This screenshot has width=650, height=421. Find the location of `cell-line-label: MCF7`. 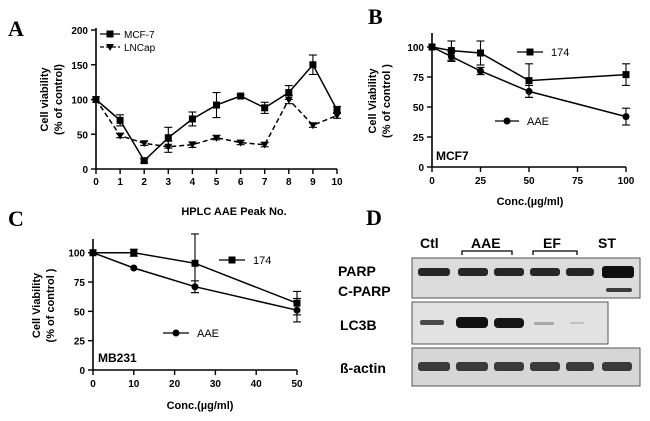

cell-line-label: MCF7 is located at coordinates (452, 156).